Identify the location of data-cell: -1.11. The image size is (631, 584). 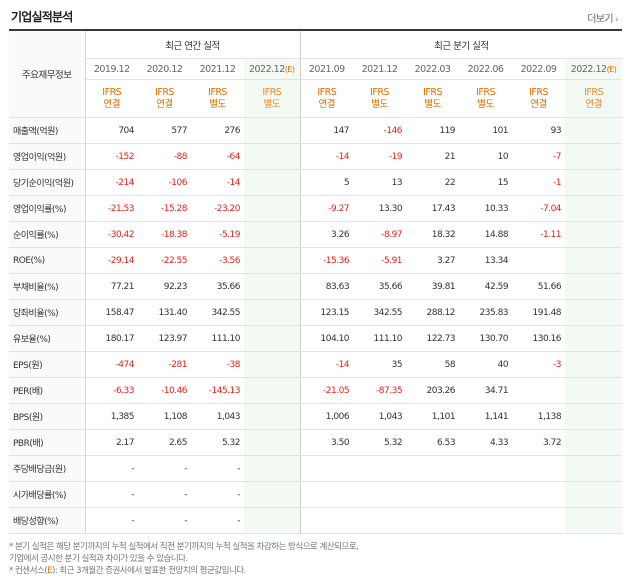
(539, 234).